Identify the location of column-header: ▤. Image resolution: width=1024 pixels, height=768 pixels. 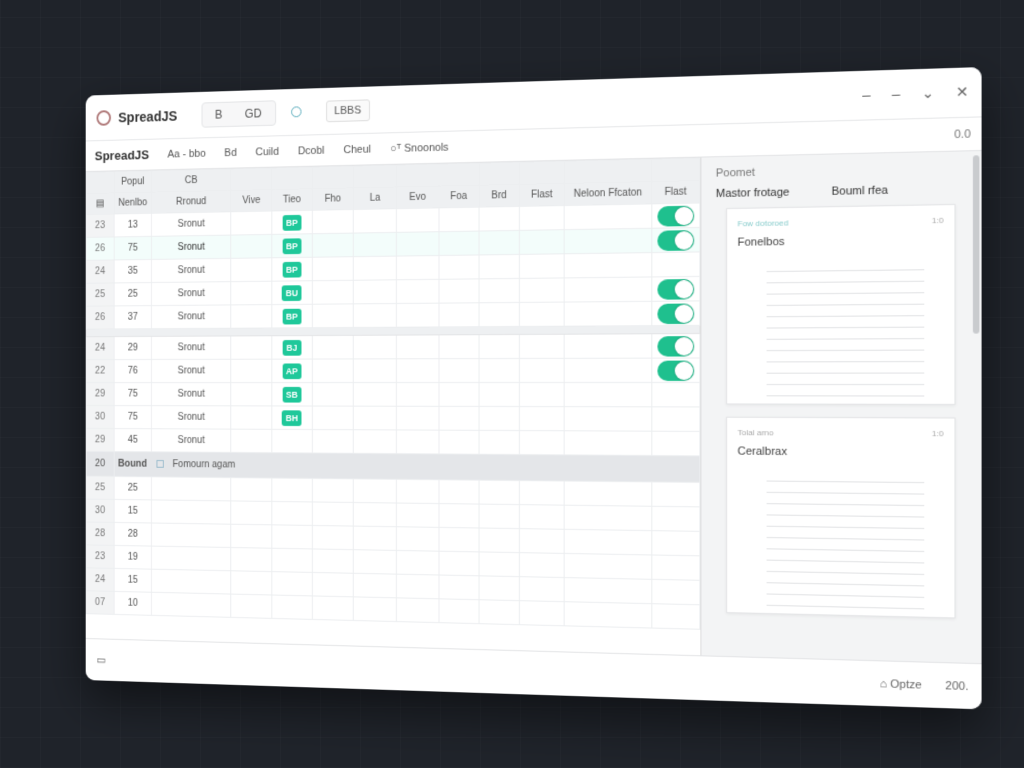
(100, 203).